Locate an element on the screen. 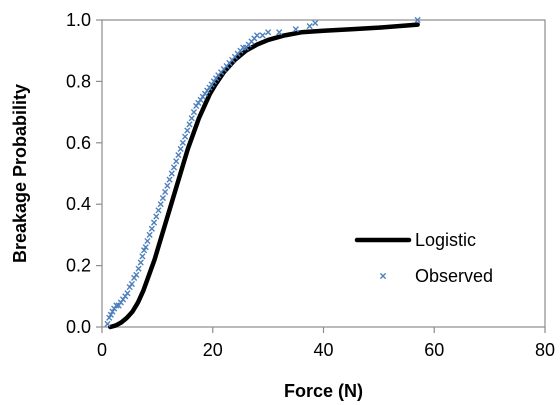 The image size is (560, 405). y-tick-label: 0.0 is located at coordinates (78, 327).